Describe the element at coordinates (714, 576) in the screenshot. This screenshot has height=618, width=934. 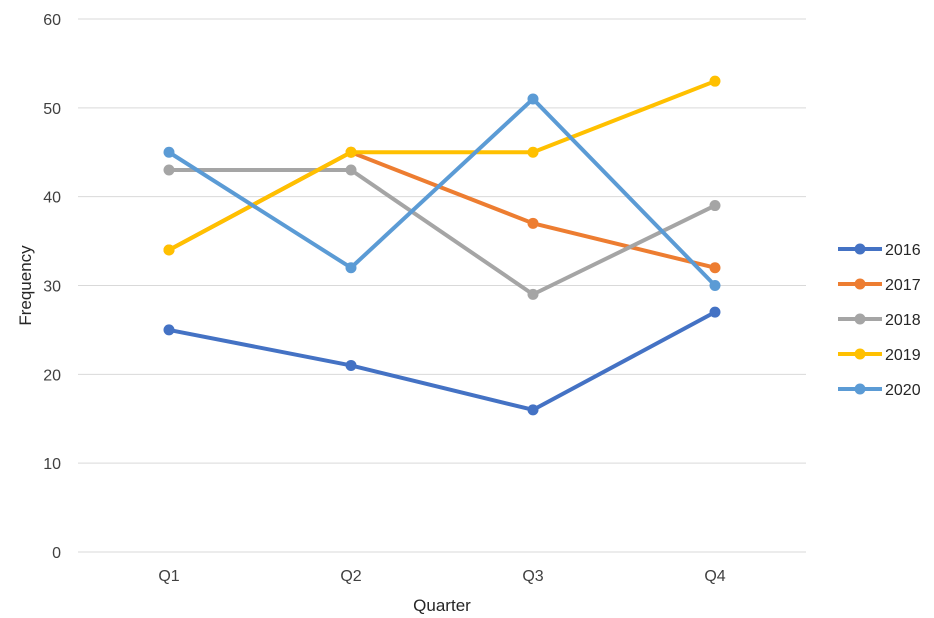
I see `x-tick-label: Q4` at that location.